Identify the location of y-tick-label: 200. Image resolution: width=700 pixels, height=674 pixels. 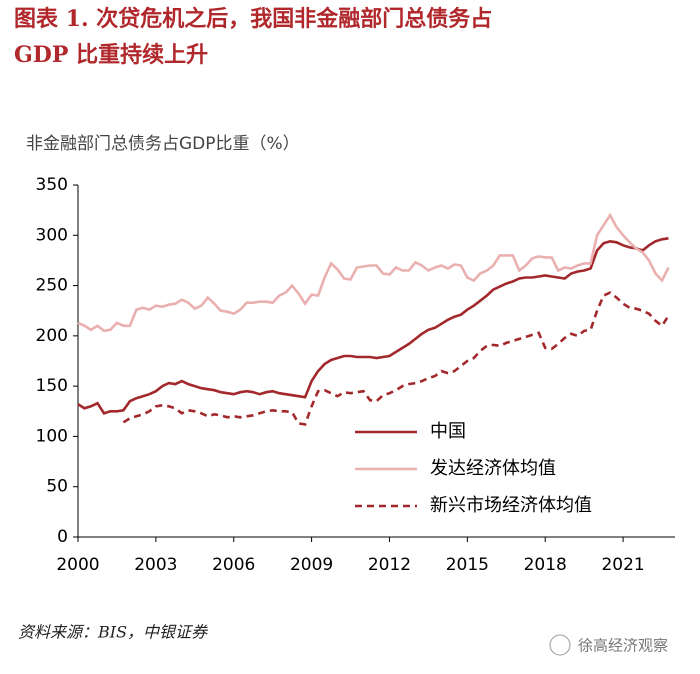
(52, 336).